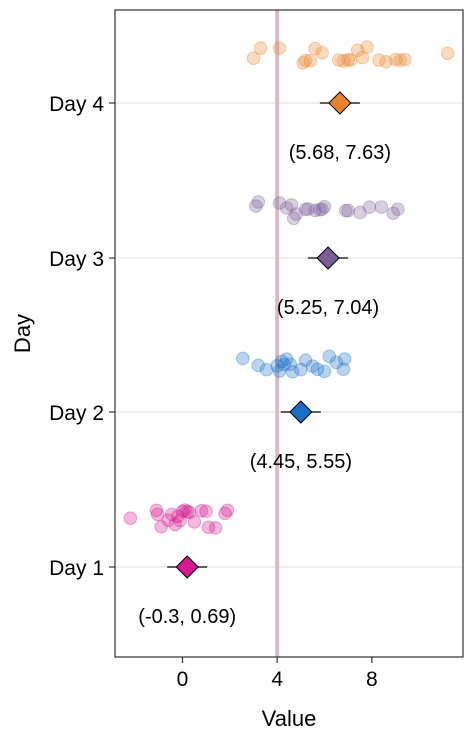 The width and height of the screenshot is (474, 733). Describe the element at coordinates (76, 413) in the screenshot. I see `y-tick-label: Day 2` at that location.